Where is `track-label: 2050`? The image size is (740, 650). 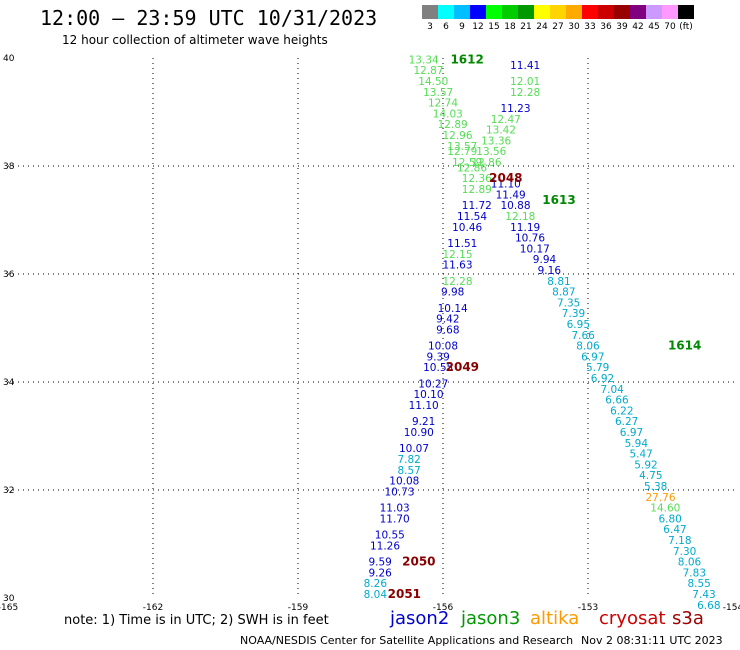
track-label: 2050 is located at coordinates (418, 562).